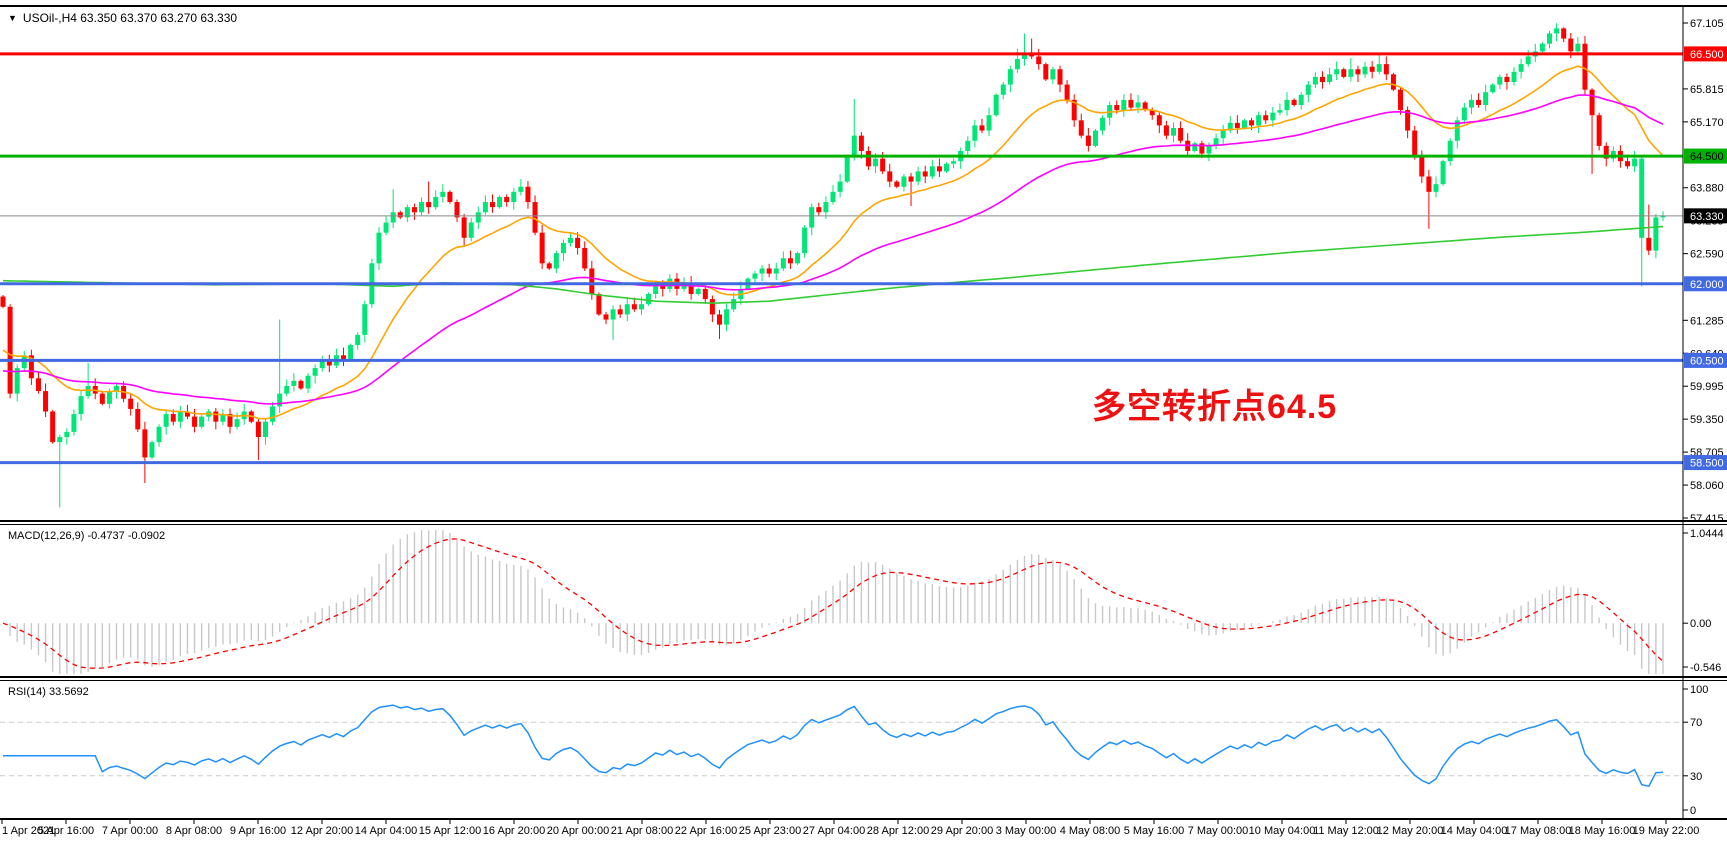  What do you see at coordinates (1705, 54) in the screenshot?
I see `price-badge-66.500` at bounding box center [1705, 54].